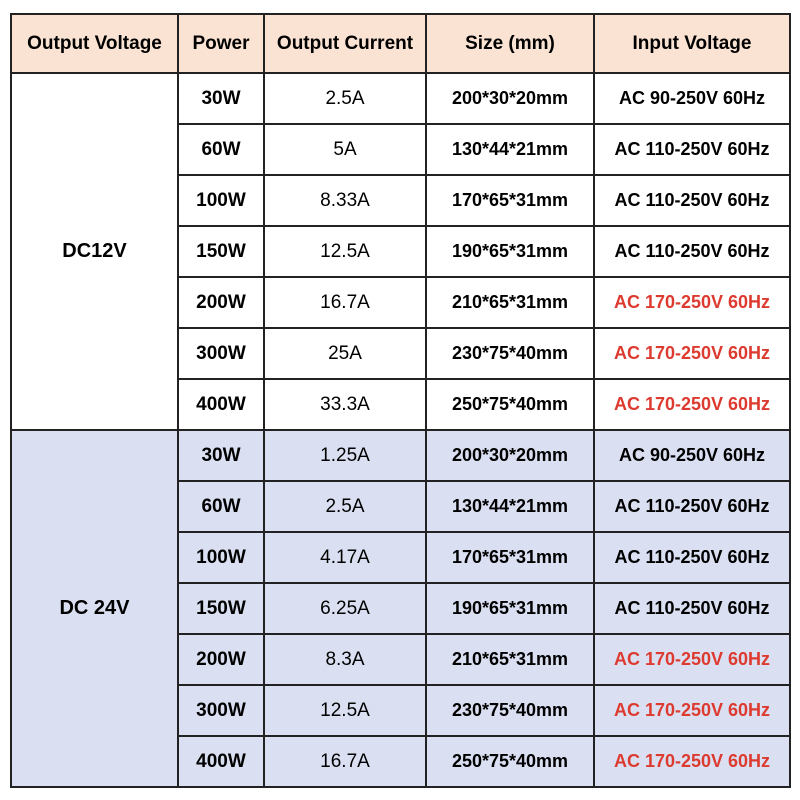 The height and width of the screenshot is (800, 800). I want to click on table-row: 400W 33.3A 250*75*40mm AC 170-250V 60Hz, so click(401, 404).